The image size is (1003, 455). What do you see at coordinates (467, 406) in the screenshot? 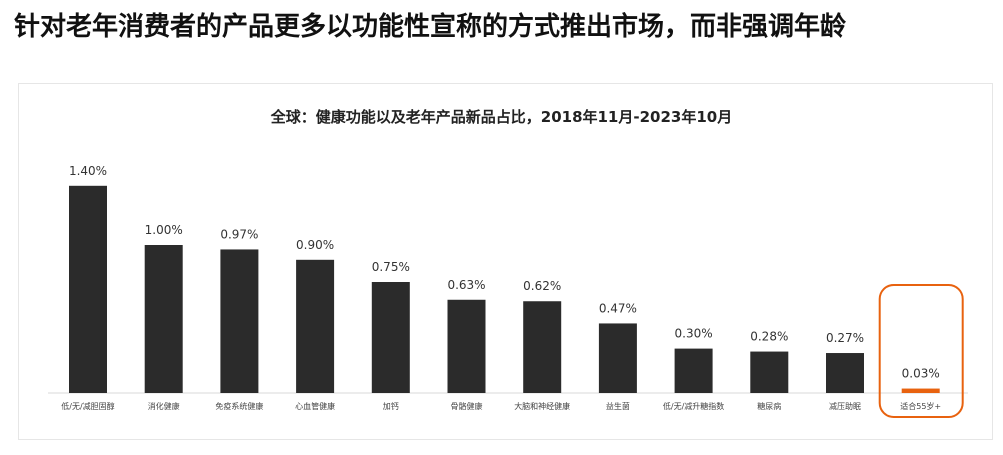
I see `x-tick-label: 骨骼健康` at bounding box center [467, 406].